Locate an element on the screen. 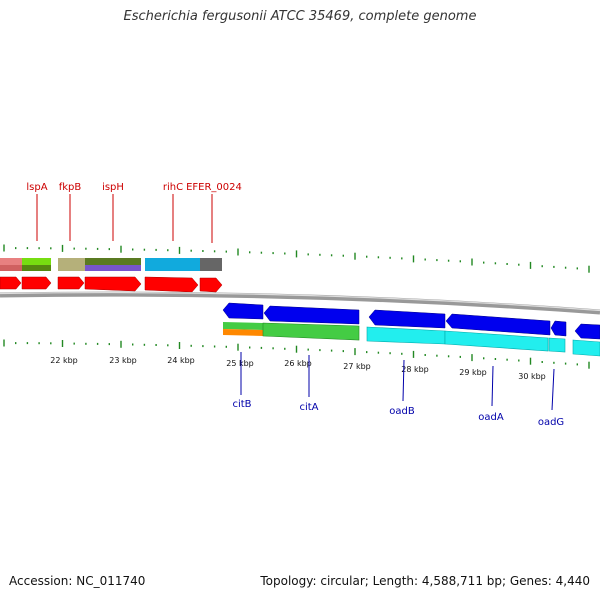 This screenshot has height=600, width=600. gene-label-rihC: rihC is located at coordinates (173, 187).